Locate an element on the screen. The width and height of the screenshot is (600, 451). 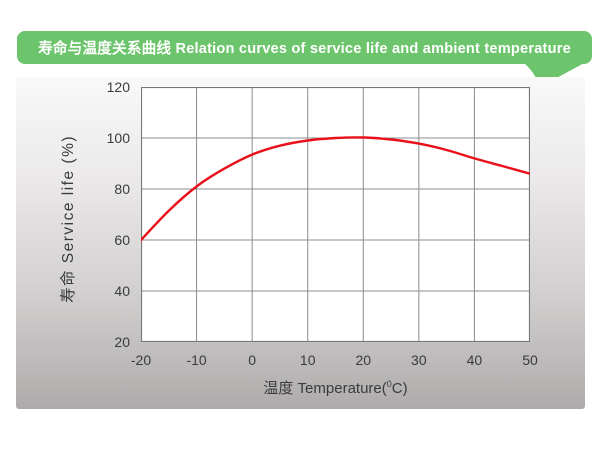
x-tick-label--20: -20 is located at coordinates (141, 360).